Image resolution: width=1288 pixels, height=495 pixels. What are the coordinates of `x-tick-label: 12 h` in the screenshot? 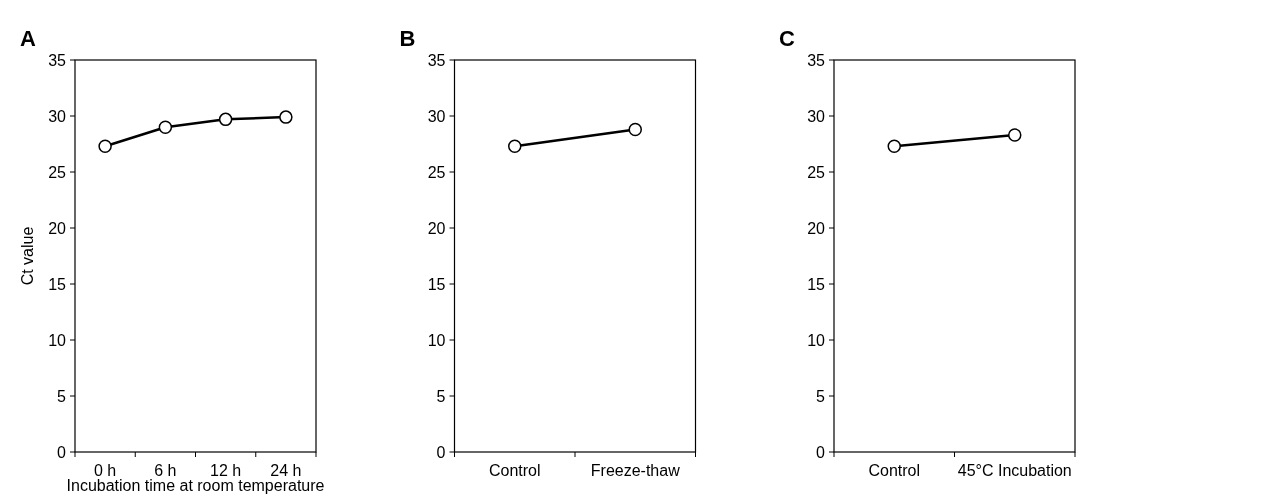 It's located at (226, 470).